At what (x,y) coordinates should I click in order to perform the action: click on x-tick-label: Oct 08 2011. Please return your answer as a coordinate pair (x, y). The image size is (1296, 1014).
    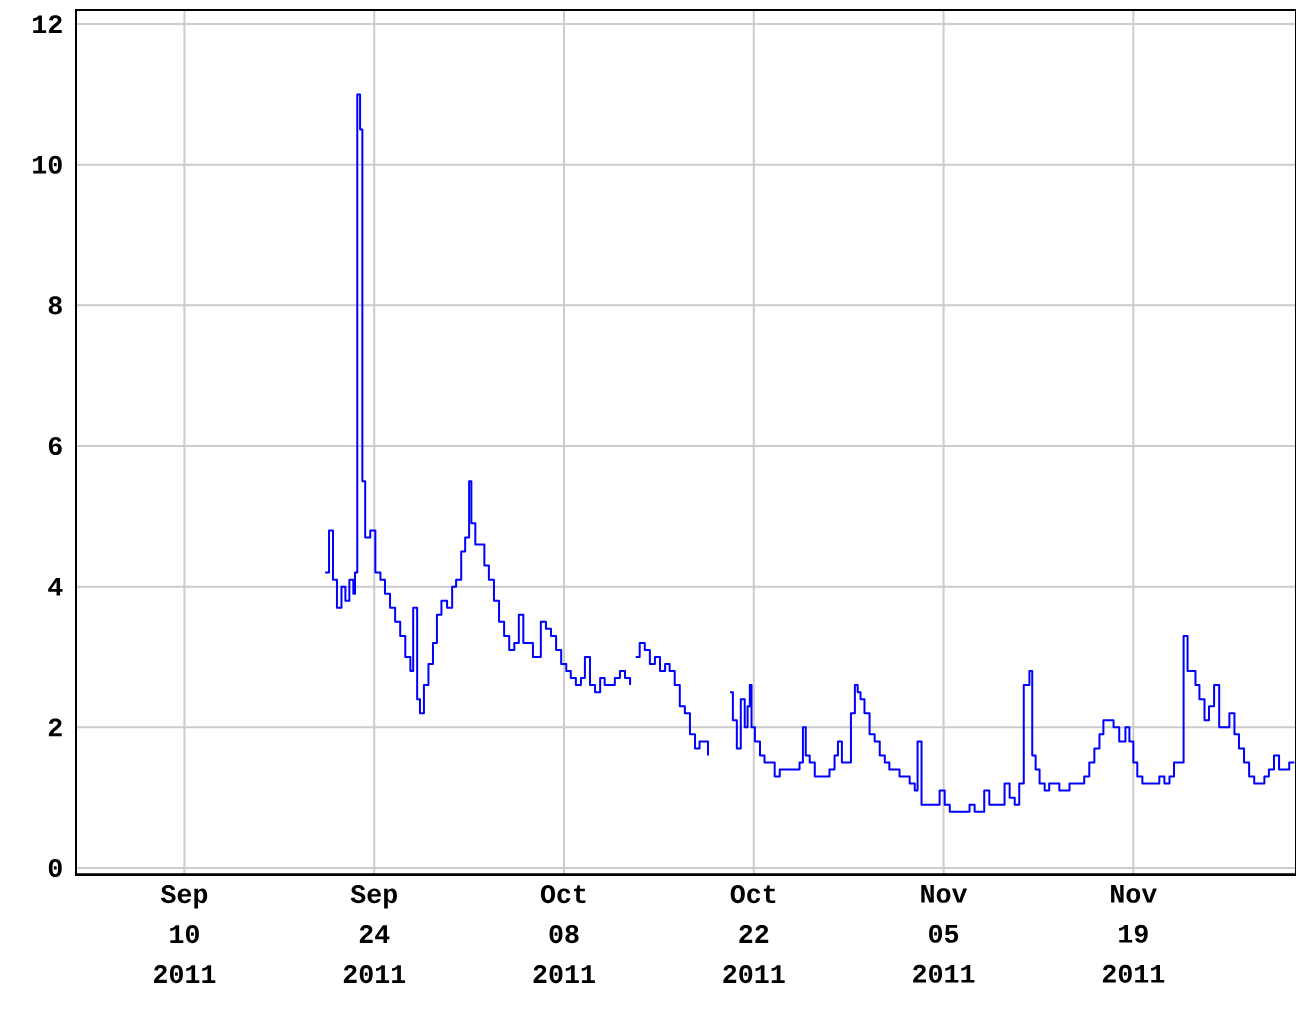
    Looking at the image, I should click on (564, 934).